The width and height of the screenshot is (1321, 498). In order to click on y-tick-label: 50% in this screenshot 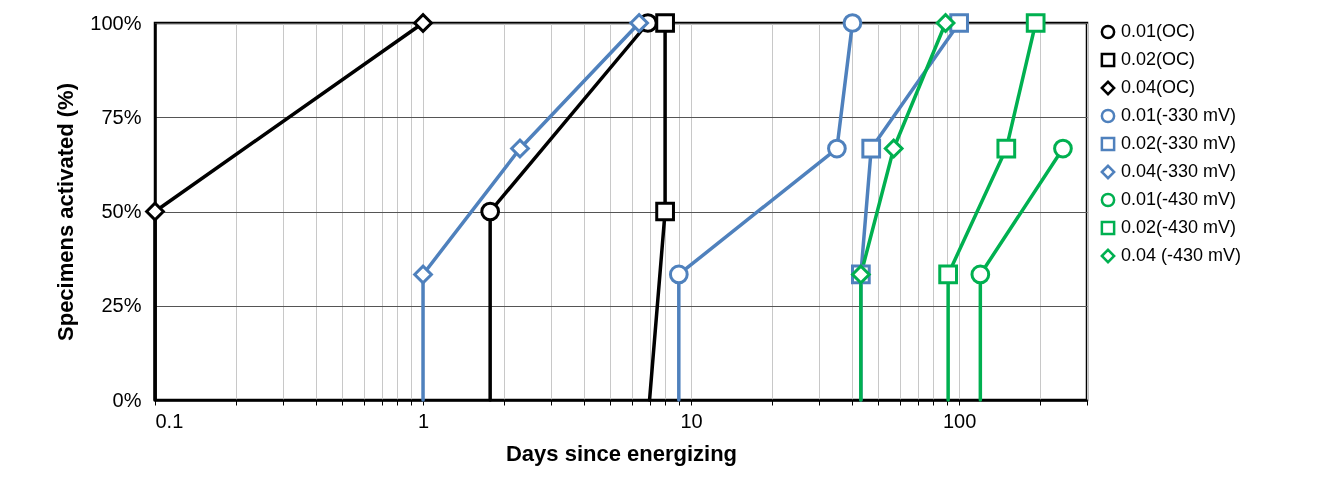, I will do `click(121, 211)`.